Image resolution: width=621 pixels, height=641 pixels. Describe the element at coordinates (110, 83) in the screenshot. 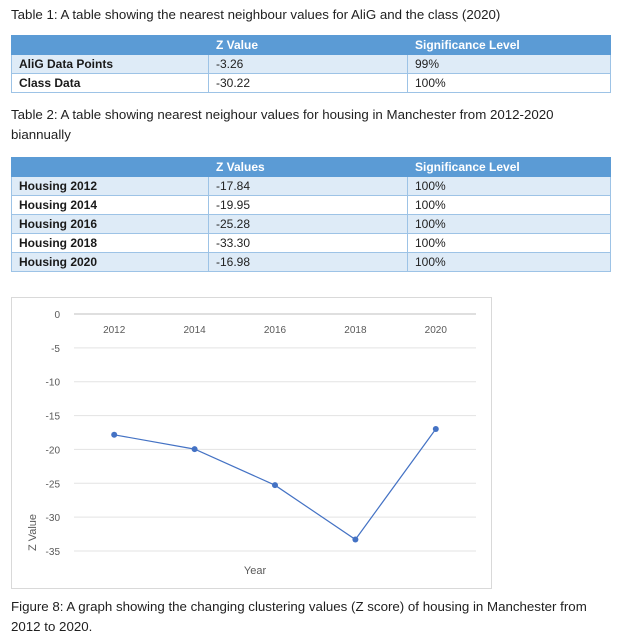

I see `row-label: Class Data` at that location.